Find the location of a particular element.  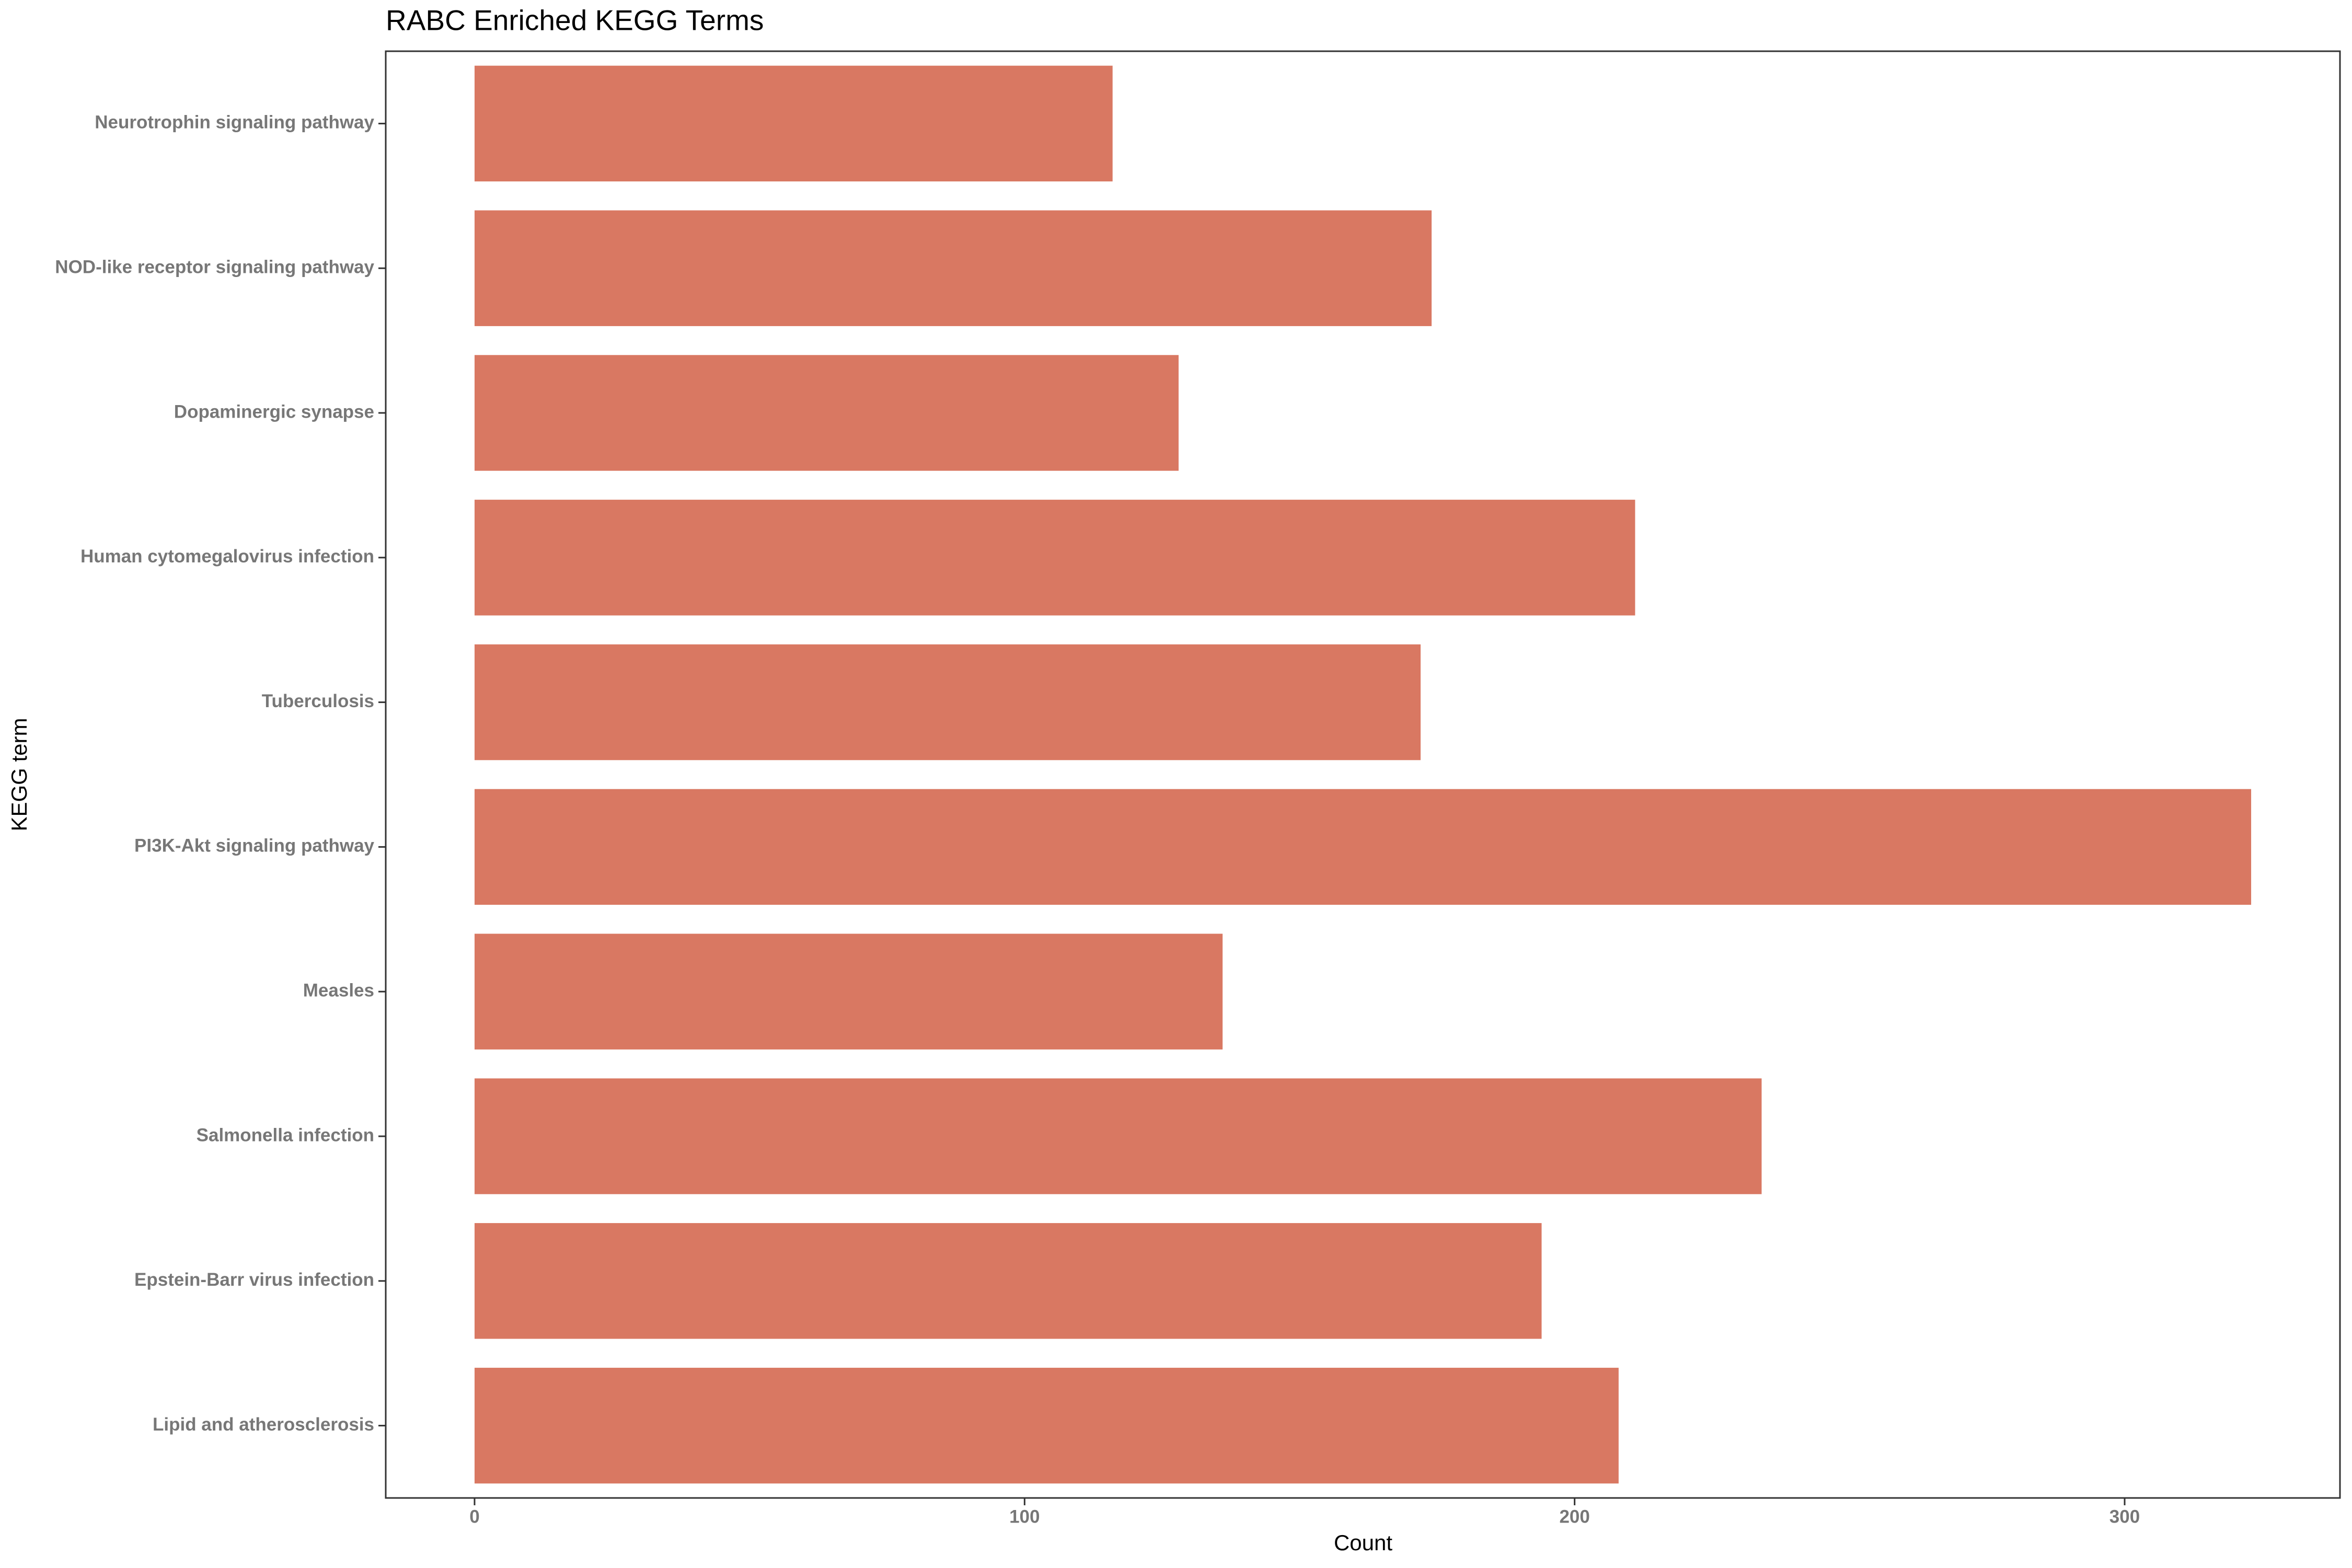

y-tick-label: Lipid and atherosclerosis is located at coordinates (263, 1424).